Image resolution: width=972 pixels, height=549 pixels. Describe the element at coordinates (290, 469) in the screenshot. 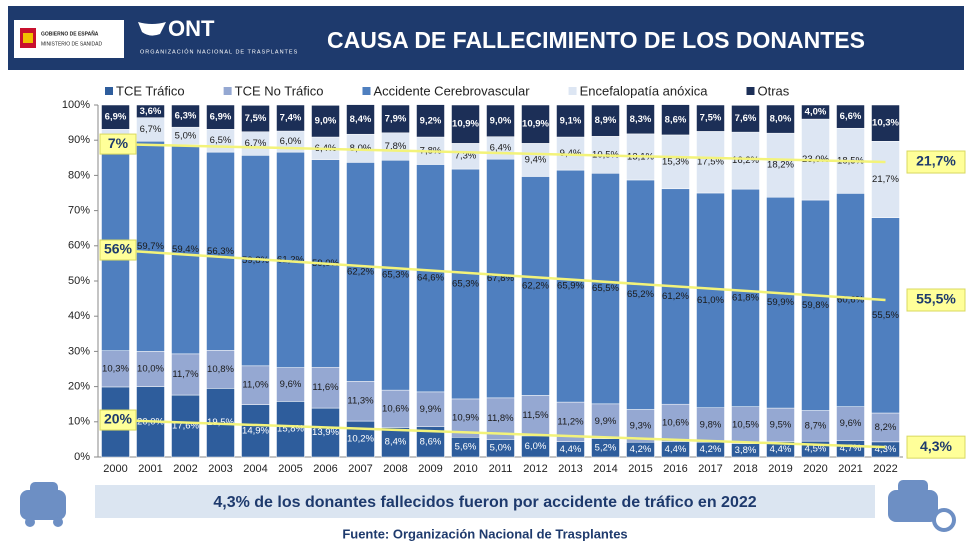

I see `x-tick-label: 2005` at that location.